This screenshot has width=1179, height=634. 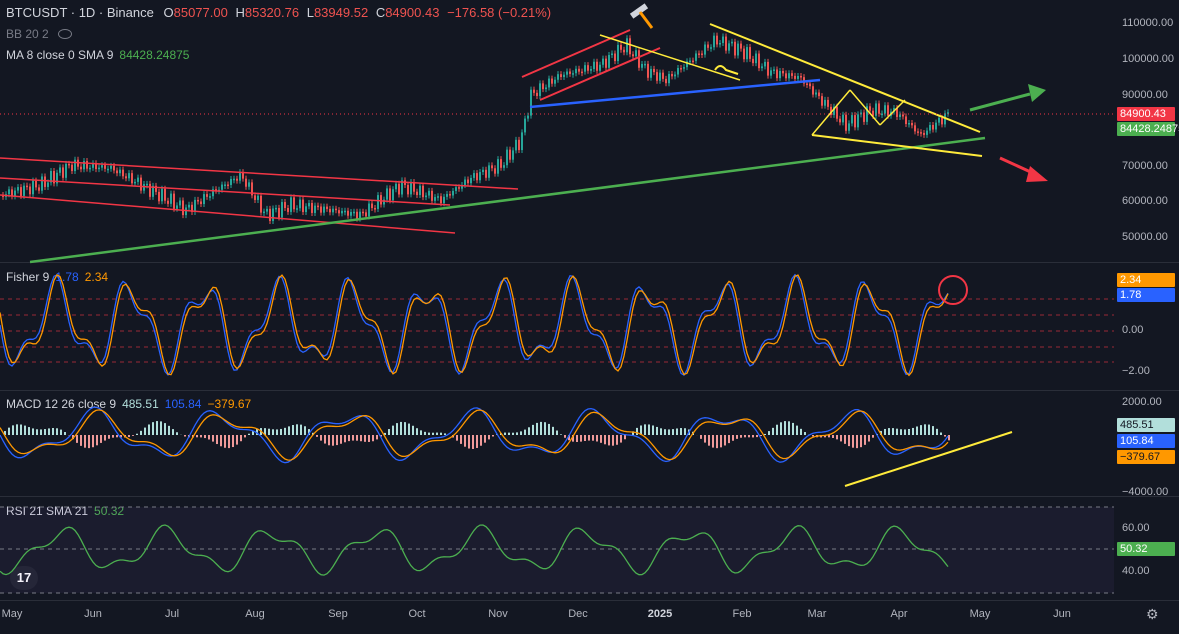 What do you see at coordinates (474, 435) in the screenshot?
I see `macd-signal-line` at bounding box center [474, 435].